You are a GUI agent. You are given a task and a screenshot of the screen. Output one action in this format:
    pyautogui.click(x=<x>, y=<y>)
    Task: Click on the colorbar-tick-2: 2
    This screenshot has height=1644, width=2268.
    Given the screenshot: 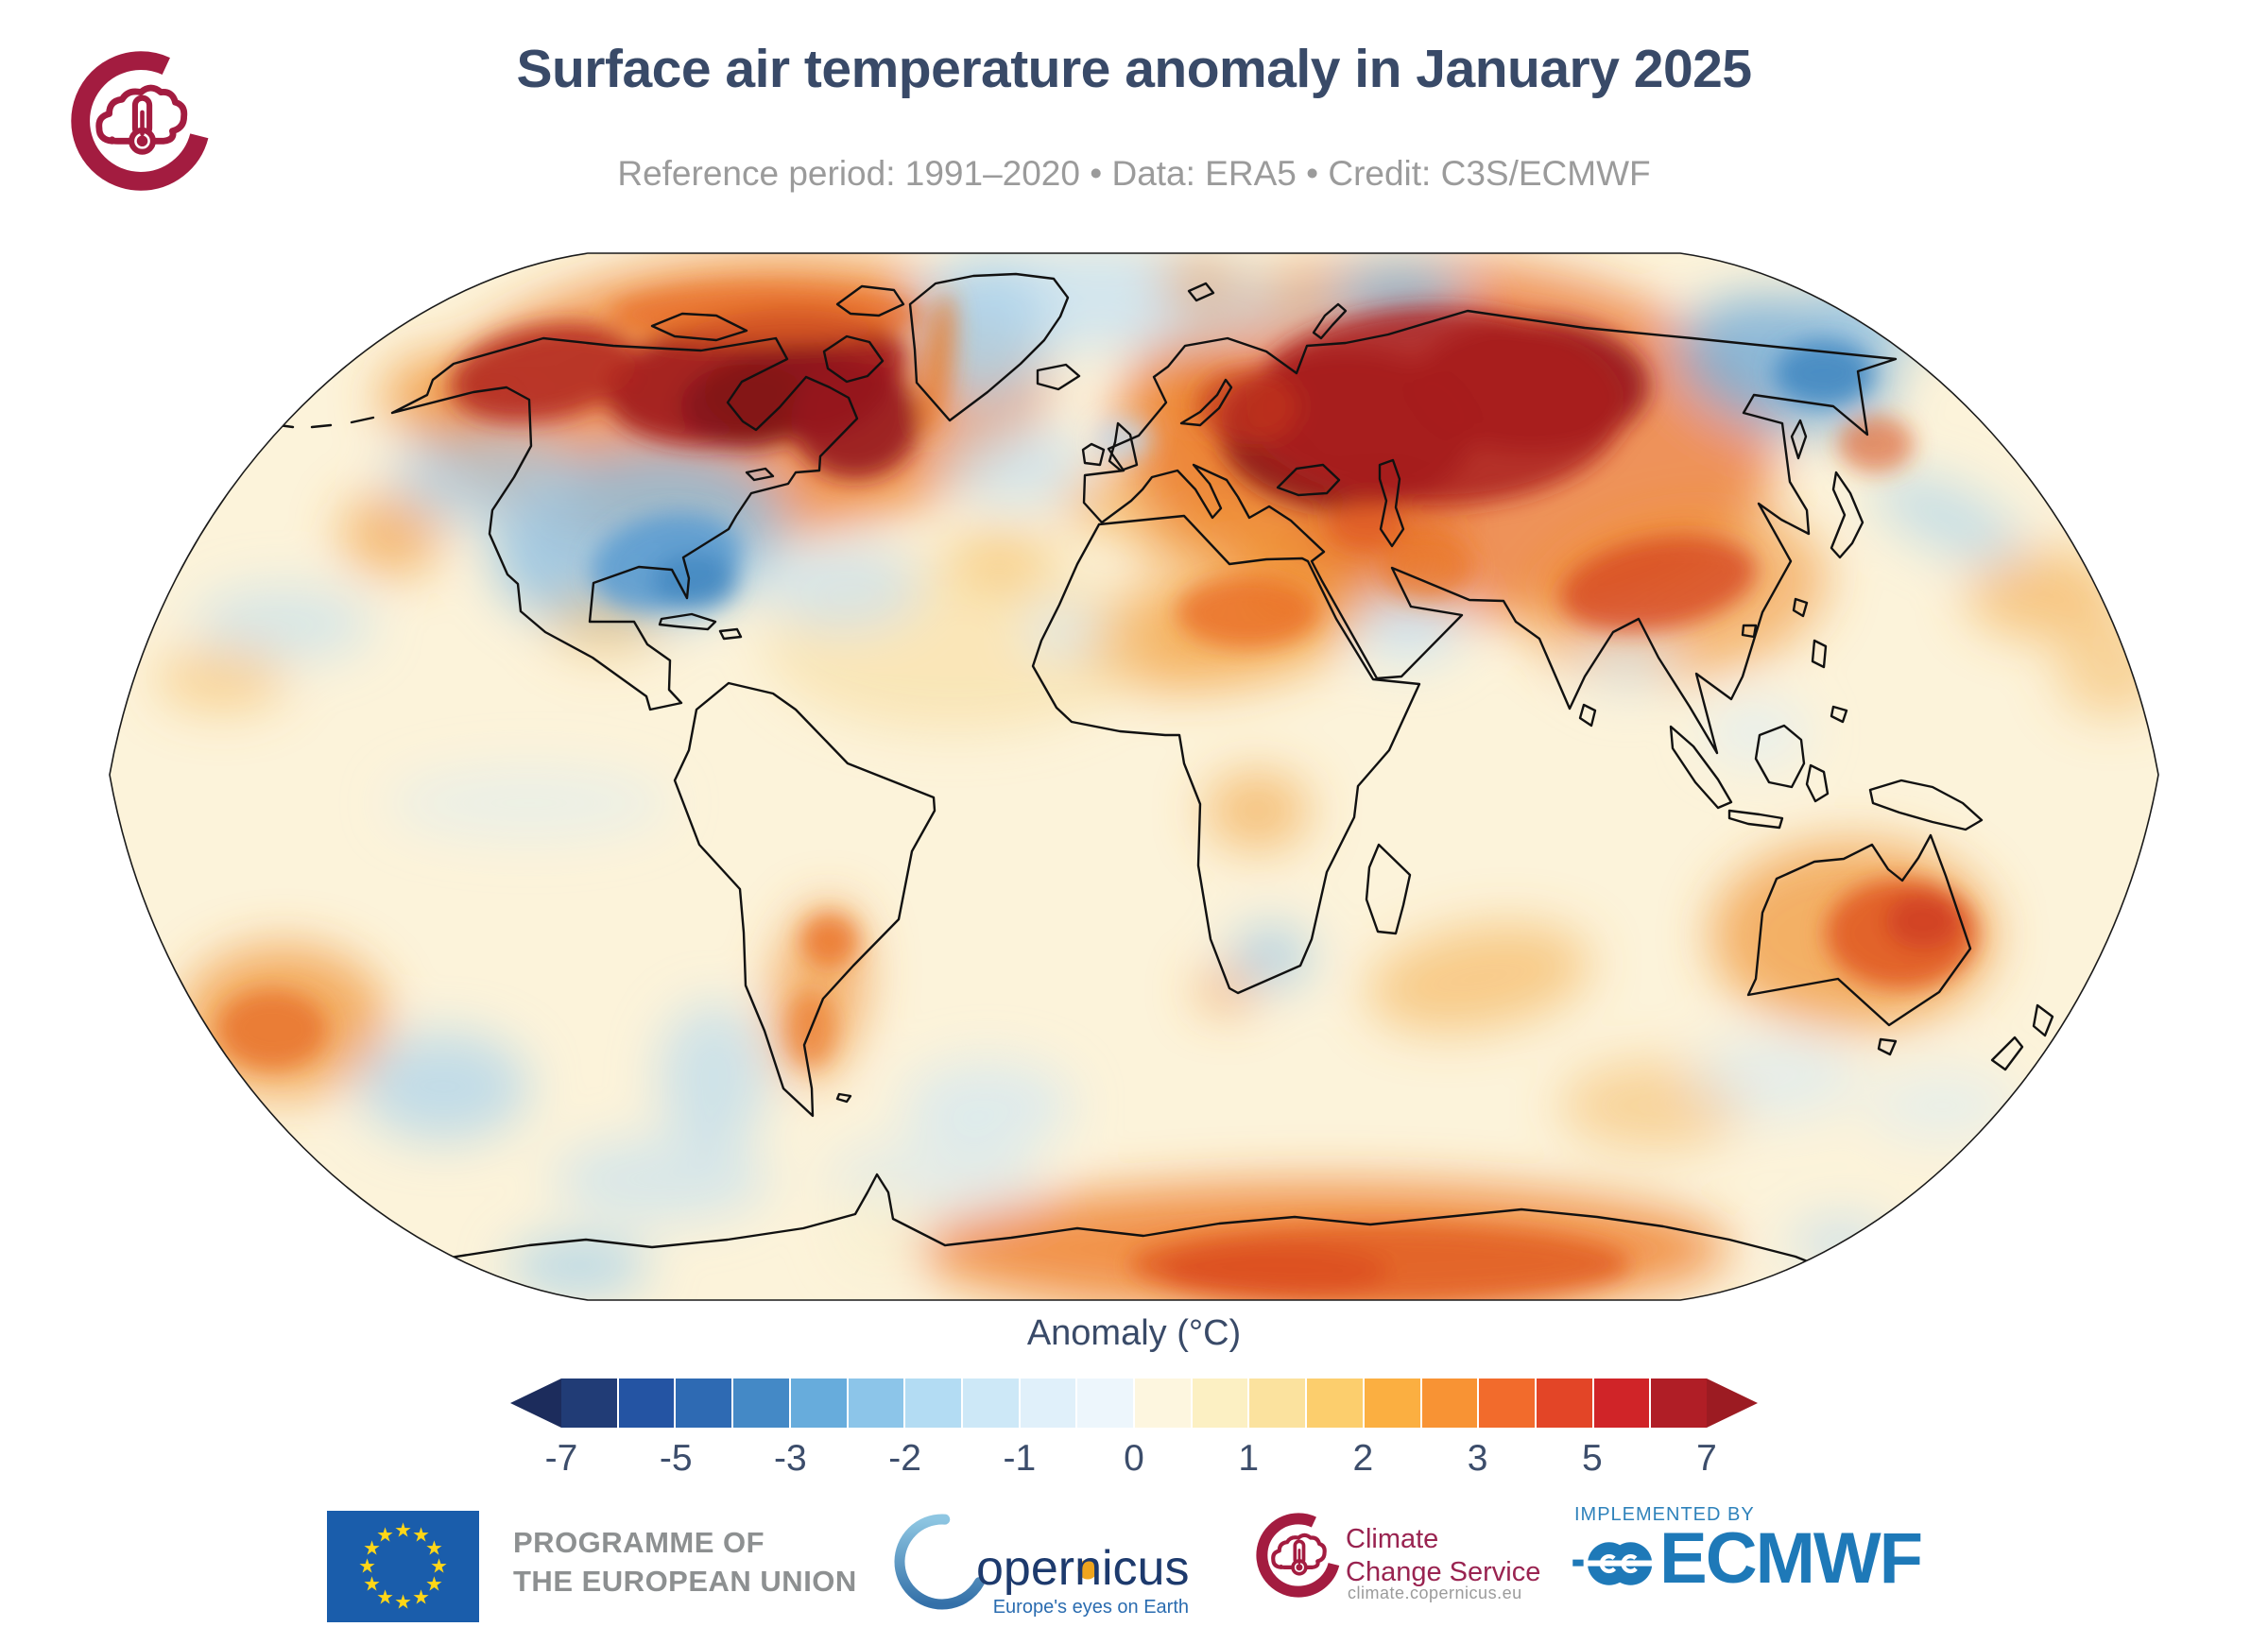 What is the action you would take?
    pyautogui.click(x=1363, y=1458)
    